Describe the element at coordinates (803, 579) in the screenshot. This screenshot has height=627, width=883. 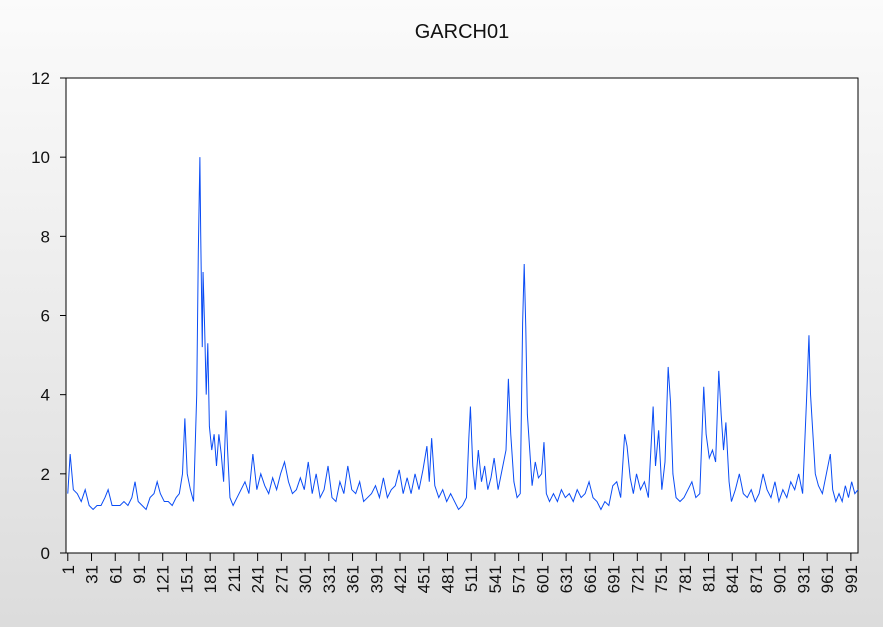
I see `x-tick-label: 931` at that location.